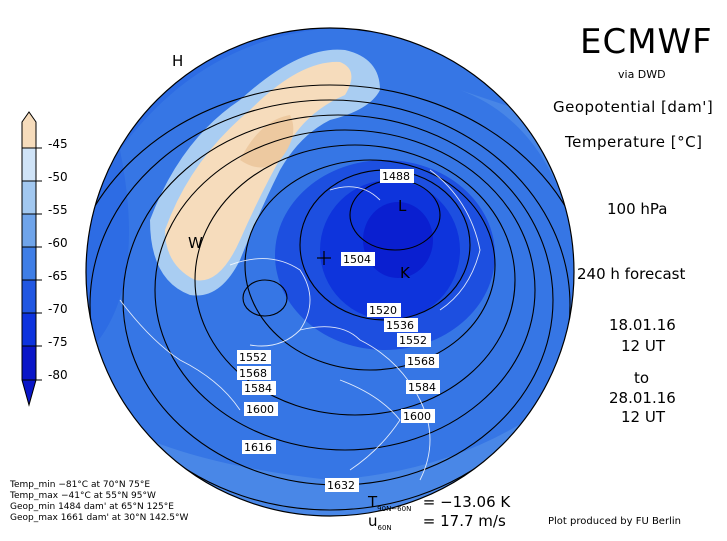 Image resolution: width=727 pixels, height=541 pixels. I want to click on t-subscript: 90N−60N, so click(394, 509).